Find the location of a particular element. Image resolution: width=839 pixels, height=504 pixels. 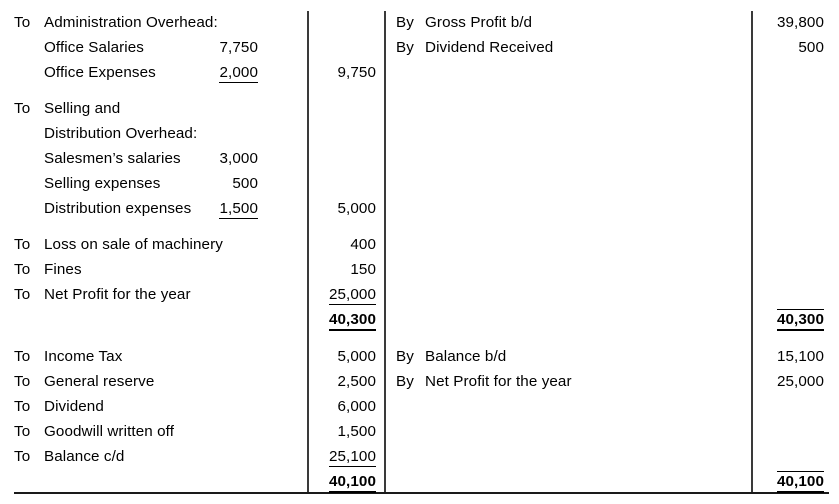

debit-amount: 2,500 is located at coordinates (356, 381).